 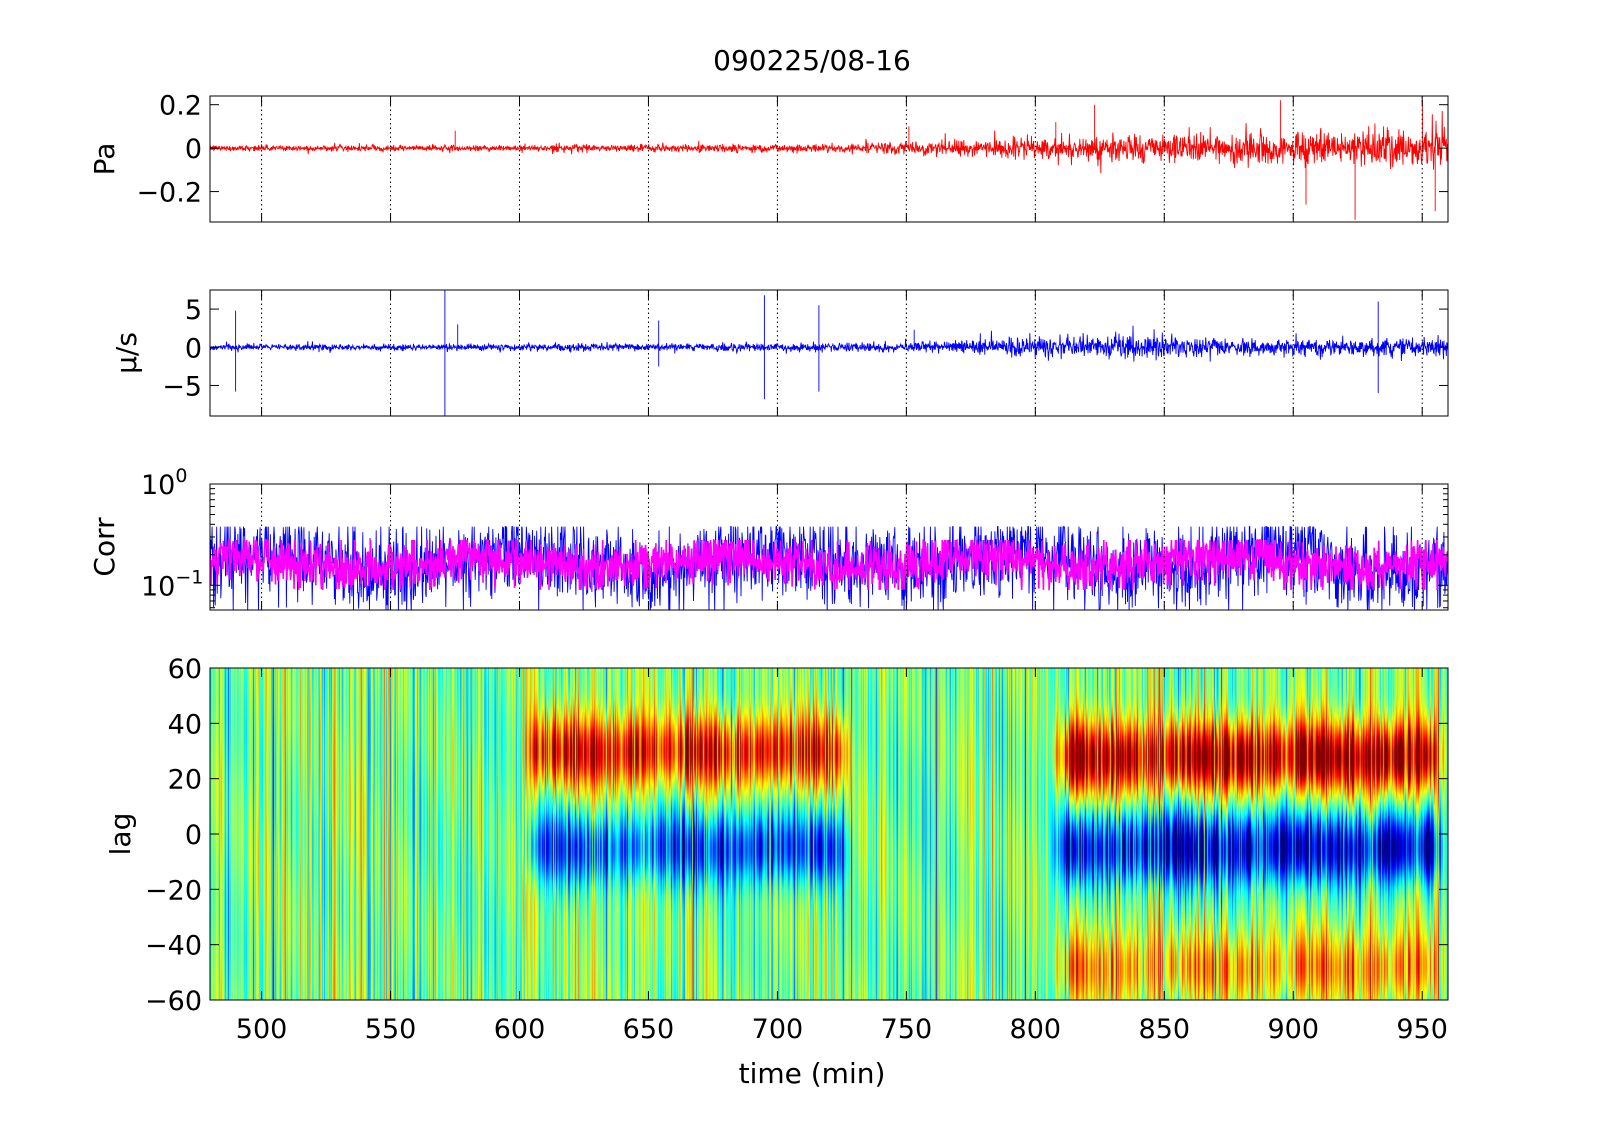 I want to click on x-tick-label: 600, so click(x=520, y=1029).